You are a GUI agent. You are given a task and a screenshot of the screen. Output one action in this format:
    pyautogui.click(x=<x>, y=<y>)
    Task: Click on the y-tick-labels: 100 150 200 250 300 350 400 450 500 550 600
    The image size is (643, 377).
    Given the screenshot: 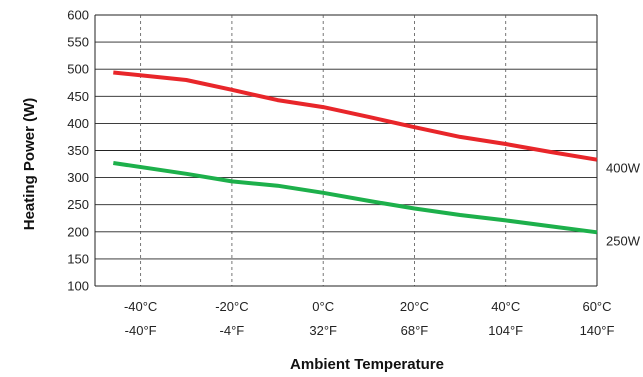 What is the action you would take?
    pyautogui.click(x=78, y=151)
    